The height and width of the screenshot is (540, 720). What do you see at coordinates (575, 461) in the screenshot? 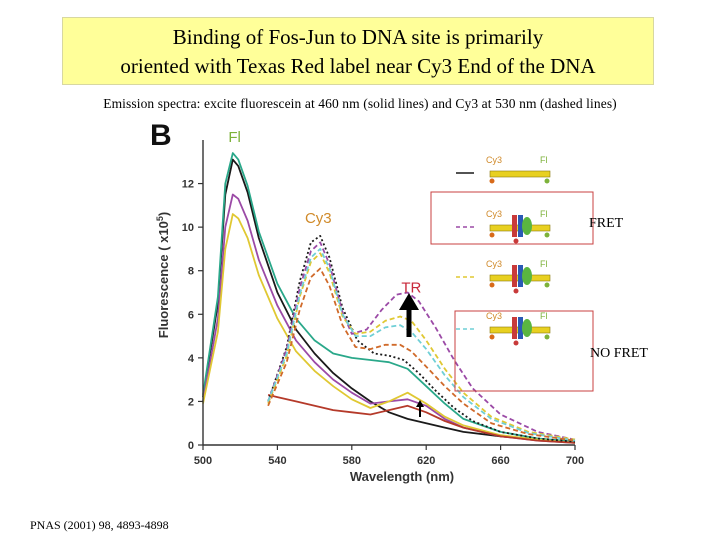
I see `x-tick-label: 700` at bounding box center [575, 461].